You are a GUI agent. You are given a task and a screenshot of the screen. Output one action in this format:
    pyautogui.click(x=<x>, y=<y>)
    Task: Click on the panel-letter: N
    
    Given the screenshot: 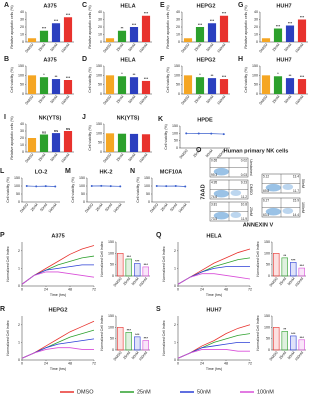 What is the action you would take?
    pyautogui.click(x=132, y=171)
    